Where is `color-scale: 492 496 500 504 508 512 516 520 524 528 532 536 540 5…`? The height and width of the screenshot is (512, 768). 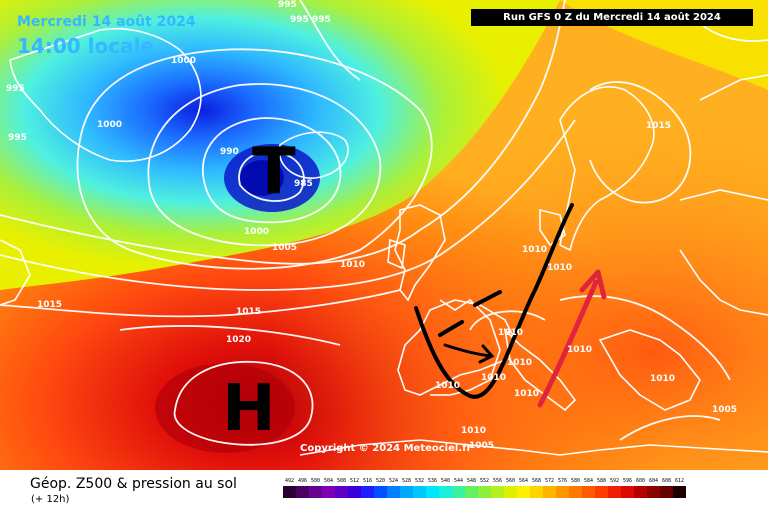 color-scale: 492 496 500 504 508 512 516 520 524 528 532 536 540 5… is located at coordinates (484, 488).